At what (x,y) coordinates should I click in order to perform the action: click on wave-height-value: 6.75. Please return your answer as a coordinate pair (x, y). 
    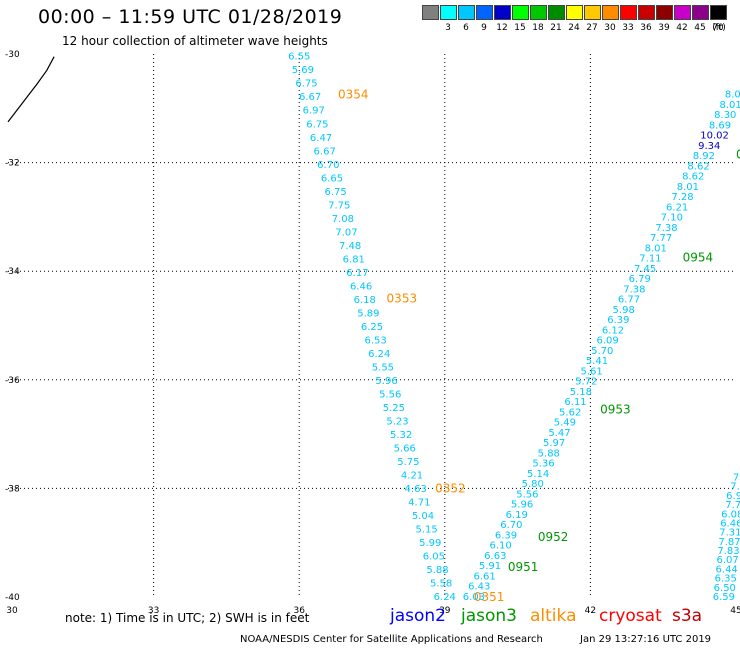
    Looking at the image, I should click on (306, 84).